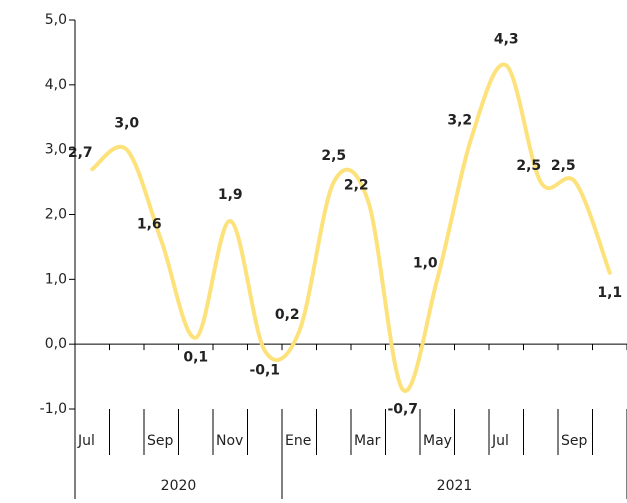 The width and height of the screenshot is (627, 503). I want to click on x-tick-label: Mar, so click(367, 441).